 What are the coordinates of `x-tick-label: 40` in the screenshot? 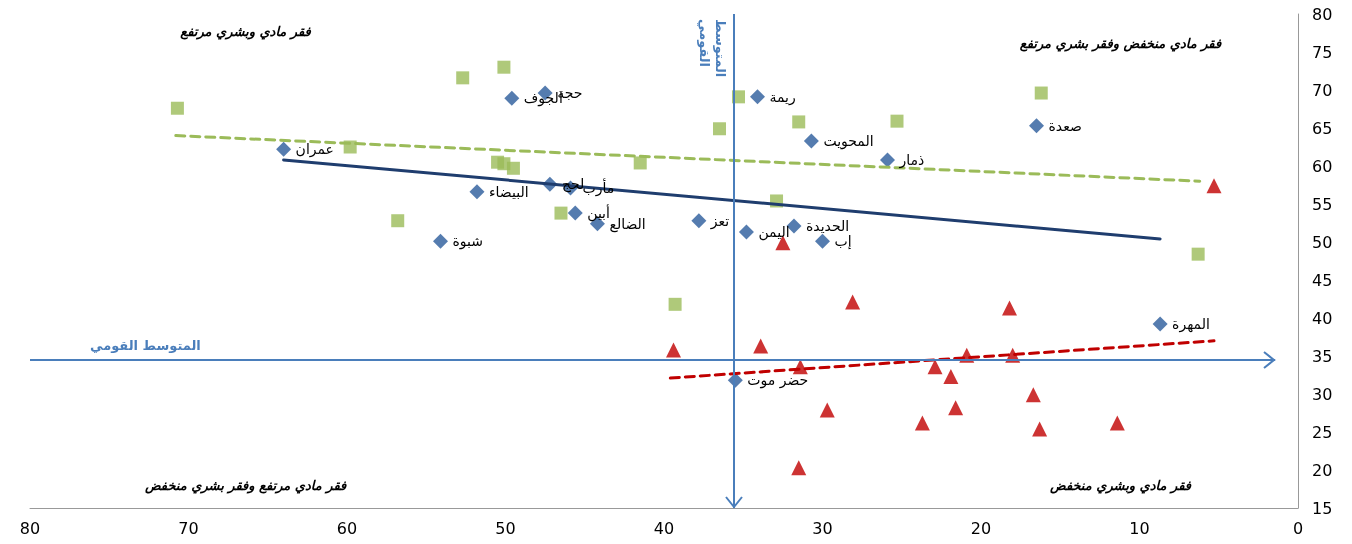 It's located at (664, 528).